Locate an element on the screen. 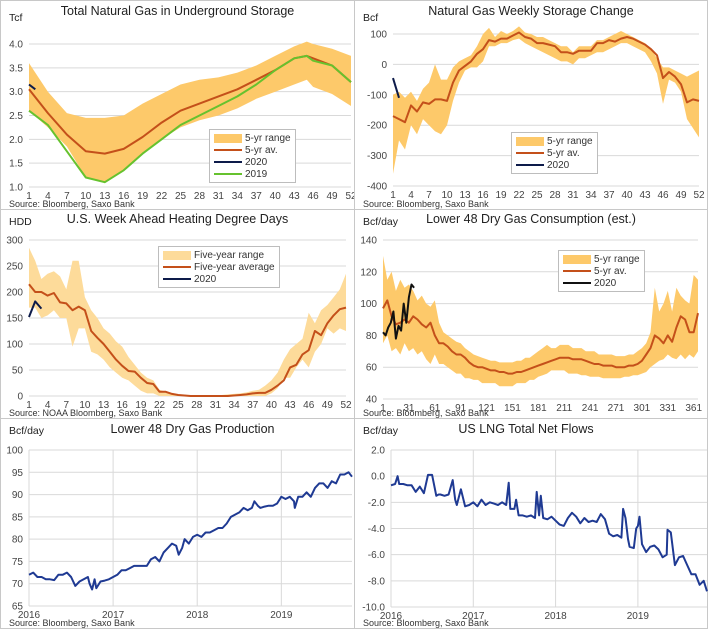  x-tick-label: 2017 is located at coordinates (473, 616).